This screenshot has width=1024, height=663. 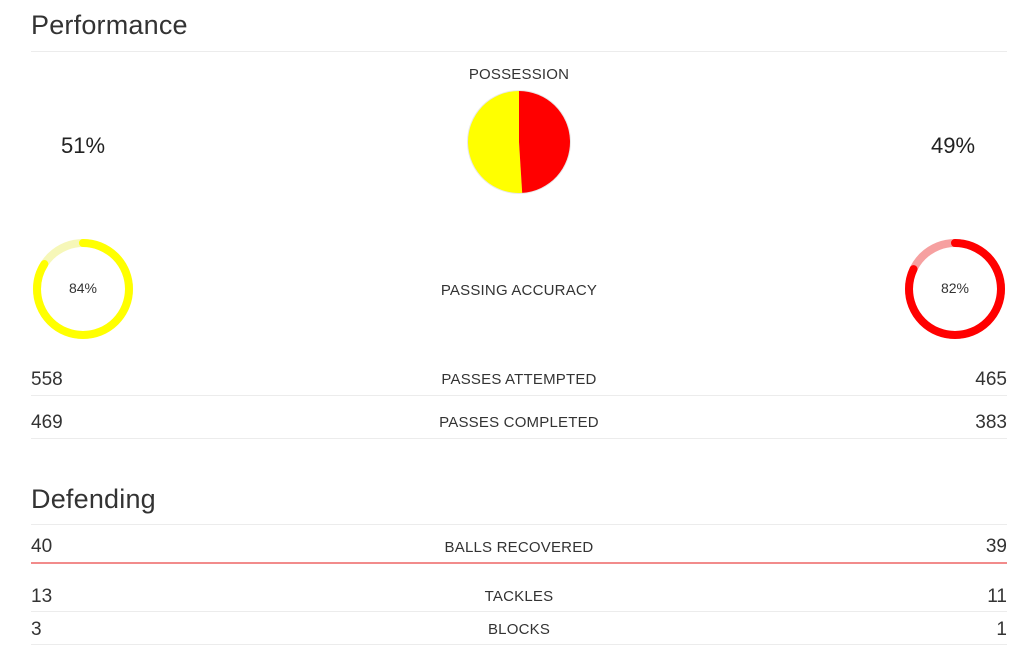 What do you see at coordinates (519, 422) in the screenshot?
I see `passes-completed-label: PASSES COMPLETED` at bounding box center [519, 422].